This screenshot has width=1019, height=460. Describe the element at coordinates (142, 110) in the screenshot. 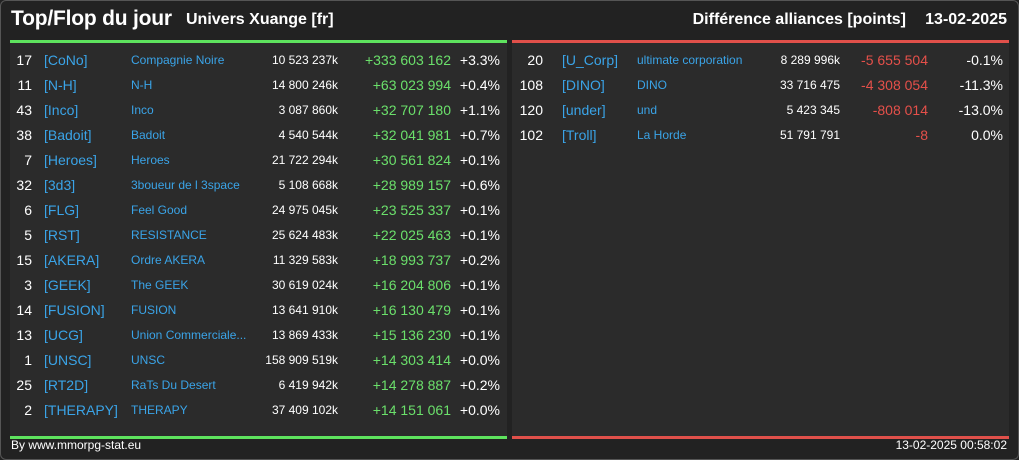

I see `alliance-name-link: Inco` at that location.